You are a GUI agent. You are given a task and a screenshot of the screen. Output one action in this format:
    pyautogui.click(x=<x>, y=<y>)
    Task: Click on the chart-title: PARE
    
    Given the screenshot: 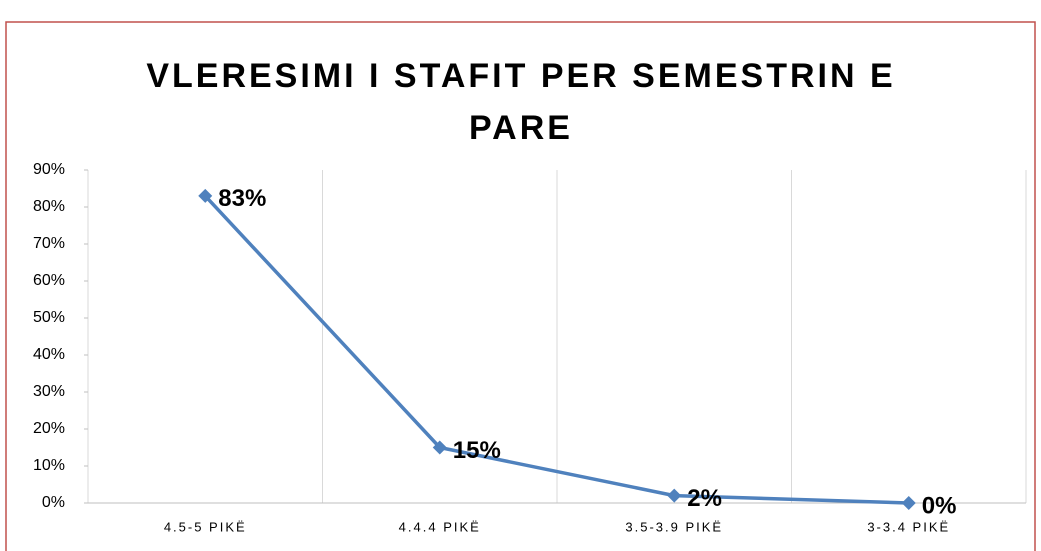 What is the action you would take?
    pyautogui.click(x=521, y=128)
    